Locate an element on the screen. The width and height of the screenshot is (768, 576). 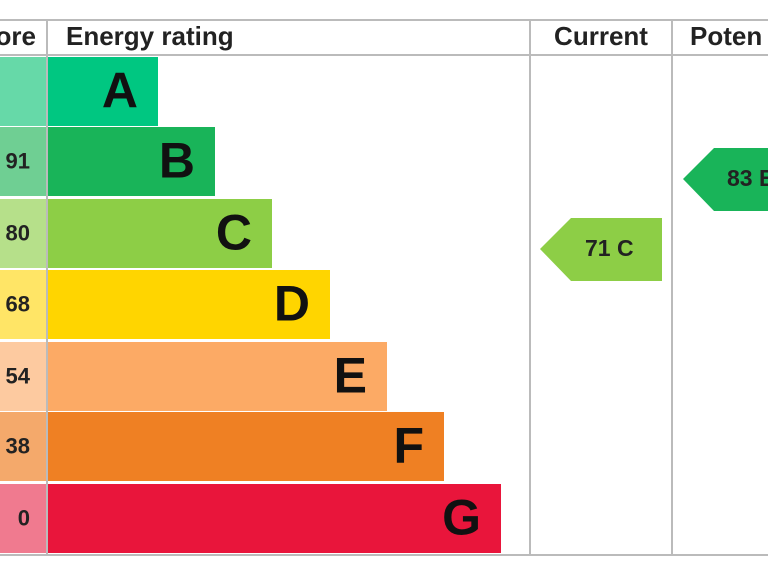
rating-letter: E is located at coordinates (350, 376).